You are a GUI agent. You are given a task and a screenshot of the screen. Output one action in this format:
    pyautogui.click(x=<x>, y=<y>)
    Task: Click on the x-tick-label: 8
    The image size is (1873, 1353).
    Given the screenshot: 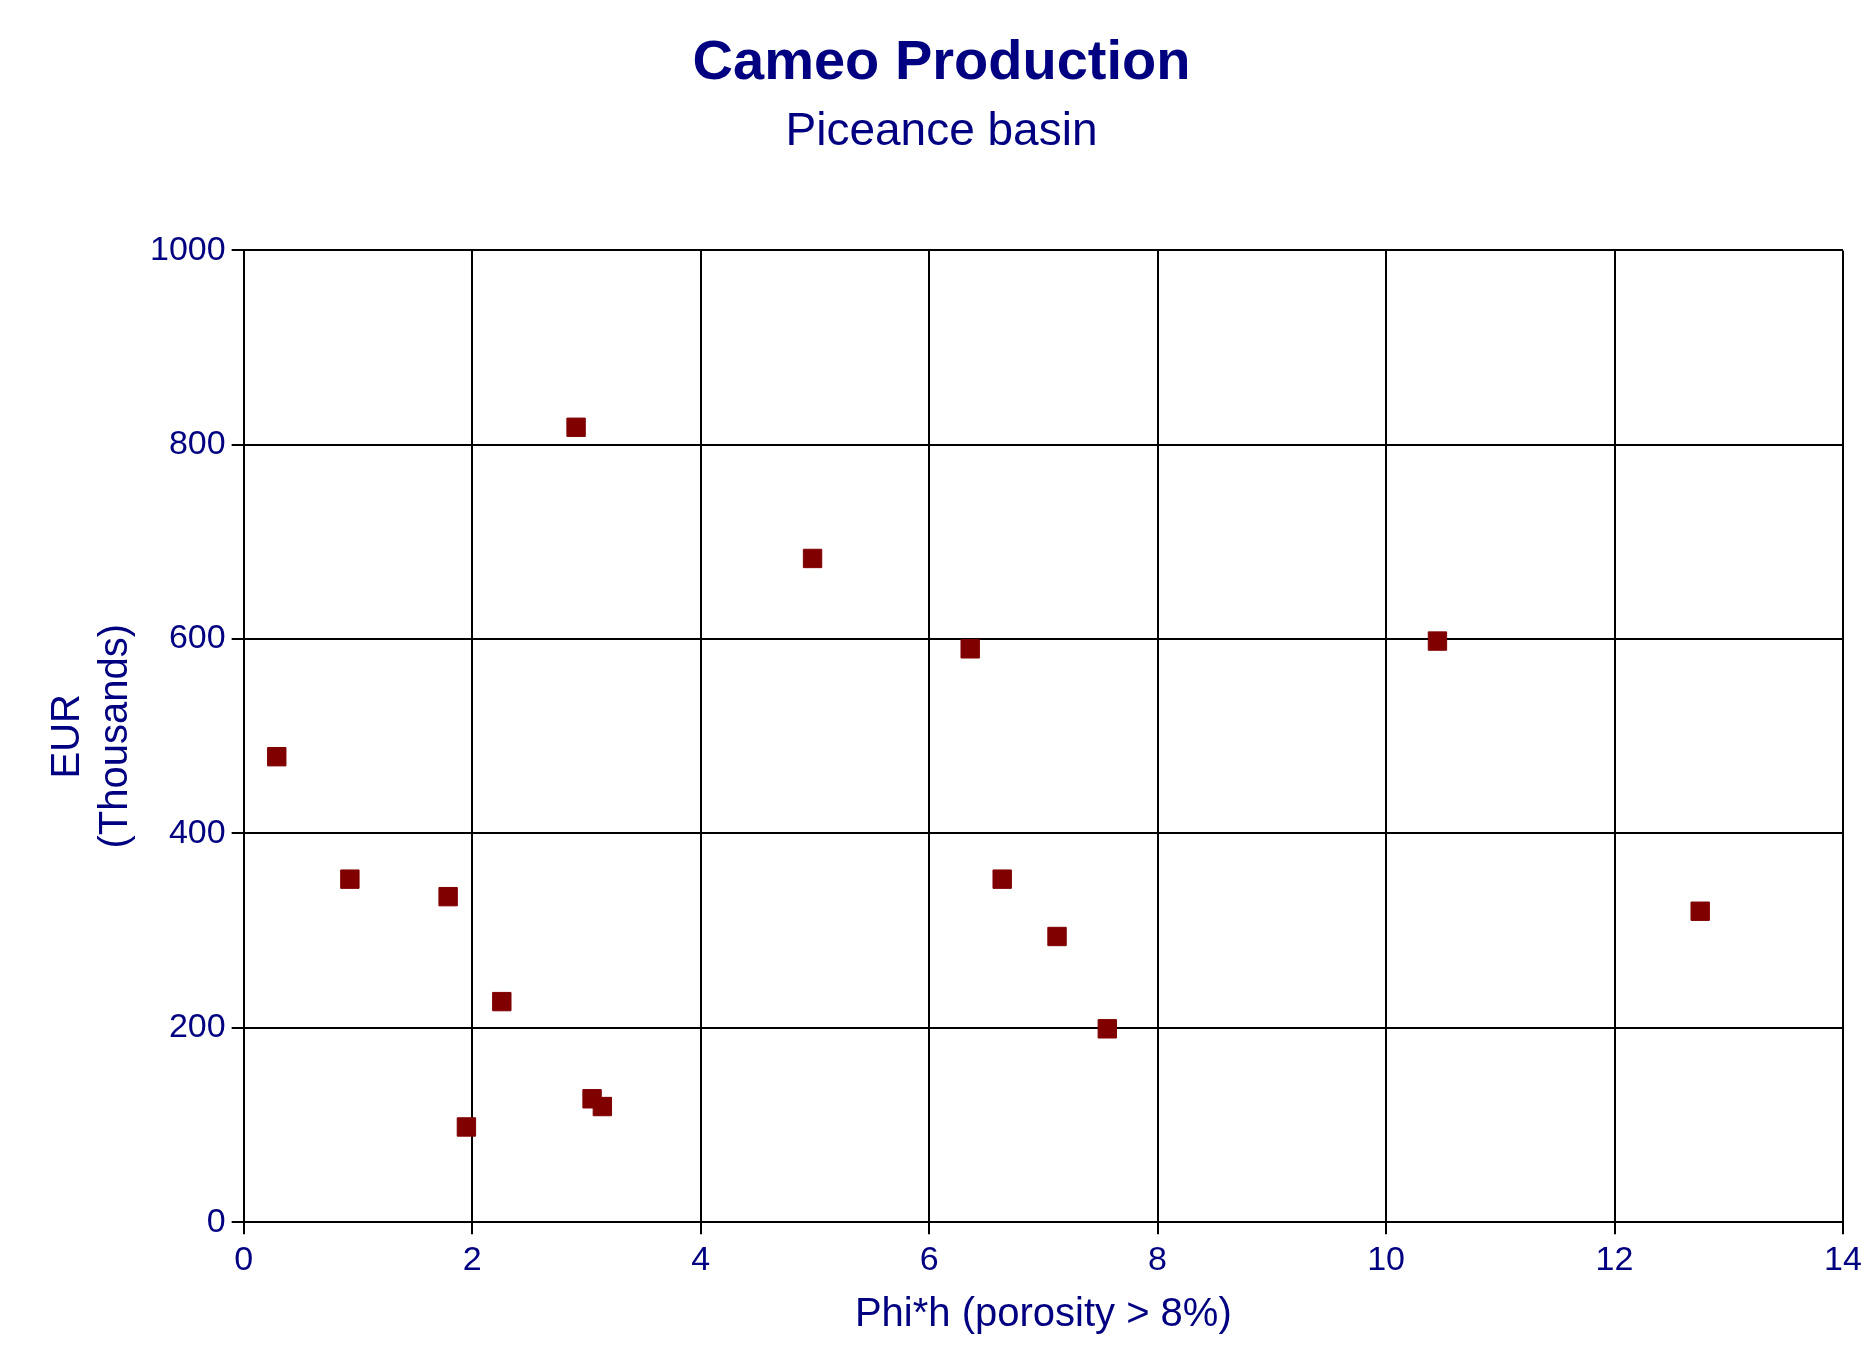 What is the action you would take?
    pyautogui.click(x=1158, y=1257)
    